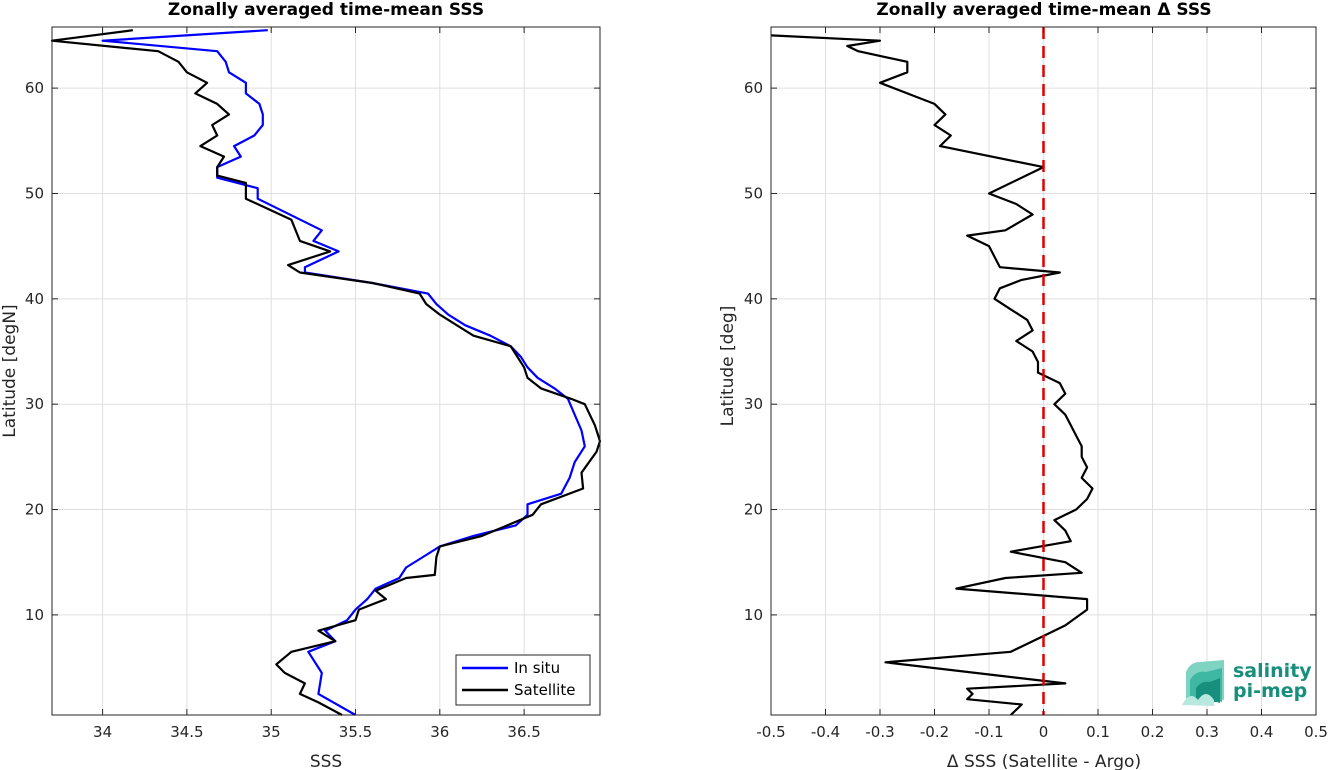 The height and width of the screenshot is (770, 1330). I want to click on sss-x-tick-label: 35.5, so click(355, 732).